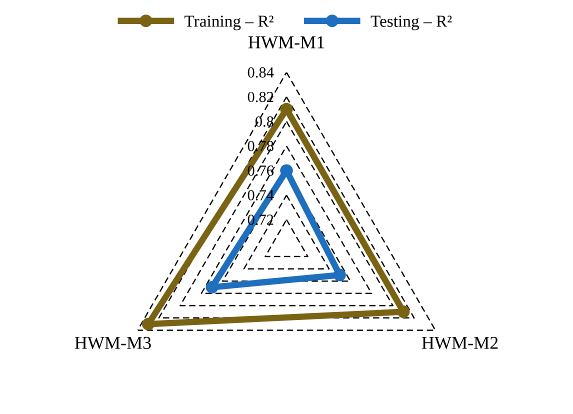  I want to click on spoke-label: HWM-M3, so click(112, 343).